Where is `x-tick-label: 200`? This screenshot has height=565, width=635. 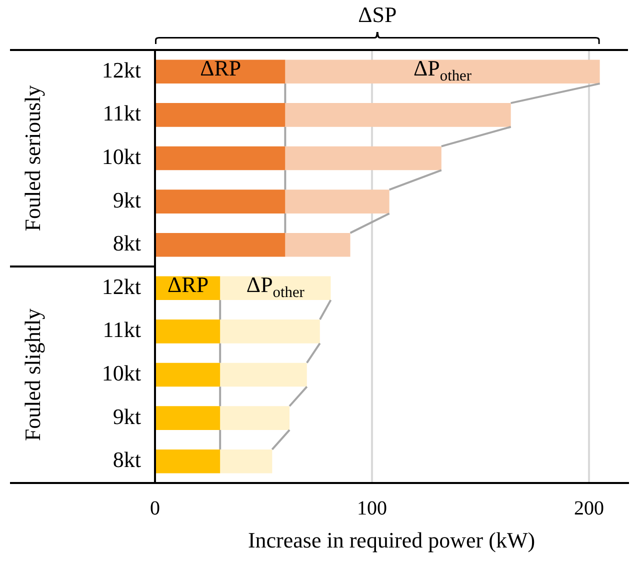
x-tick-label: 200 is located at coordinates (589, 508).